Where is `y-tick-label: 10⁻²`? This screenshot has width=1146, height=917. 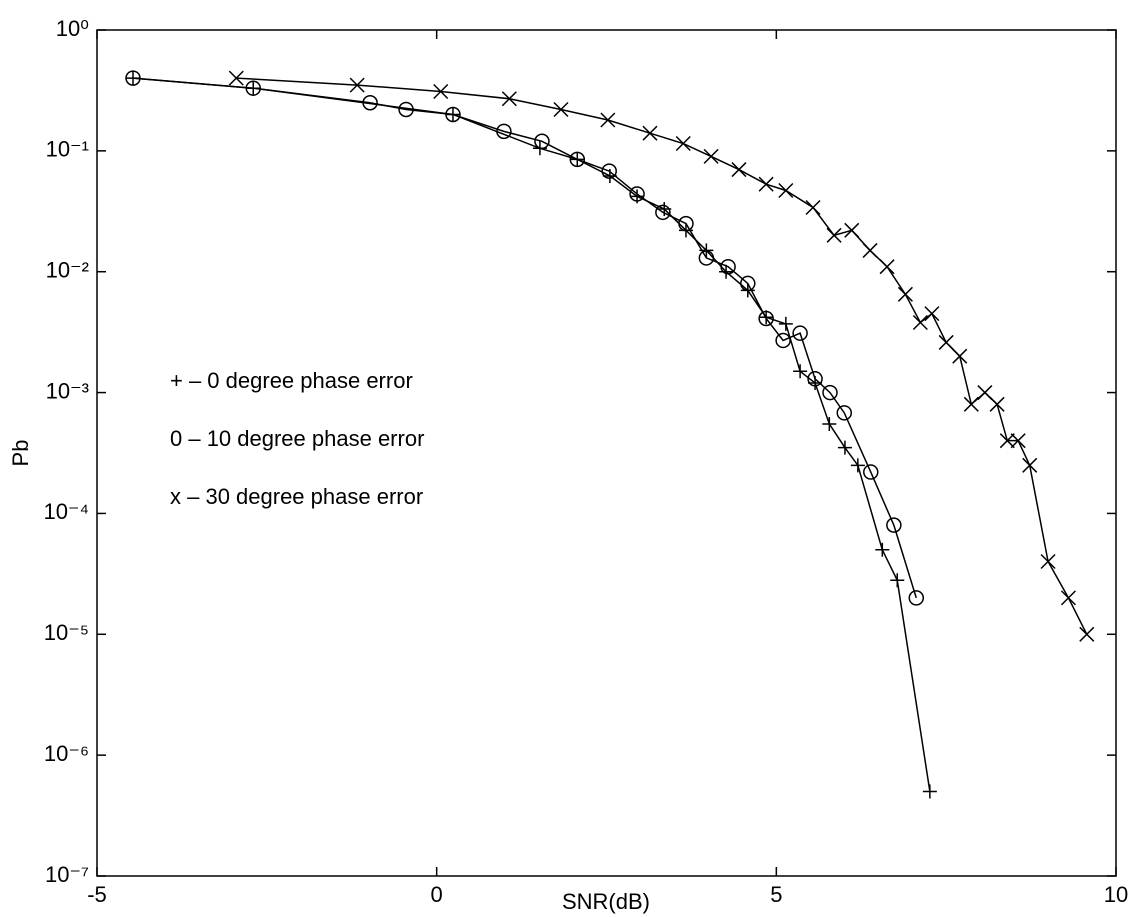 y-tick-label: 10⁻² is located at coordinates (67, 270).